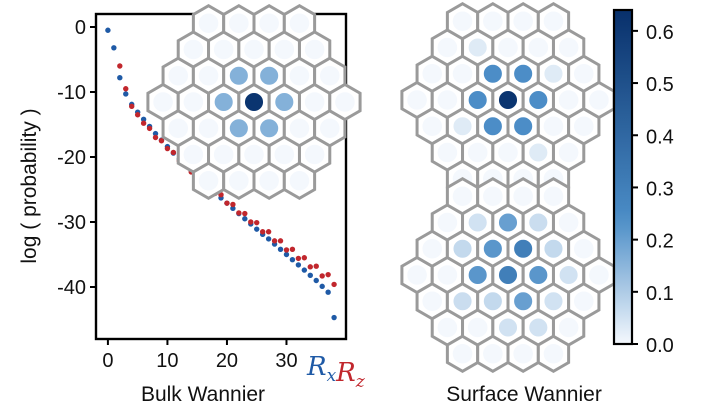 The height and width of the screenshot is (411, 720). I want to click on series-label-sub: x, so click(332, 376).